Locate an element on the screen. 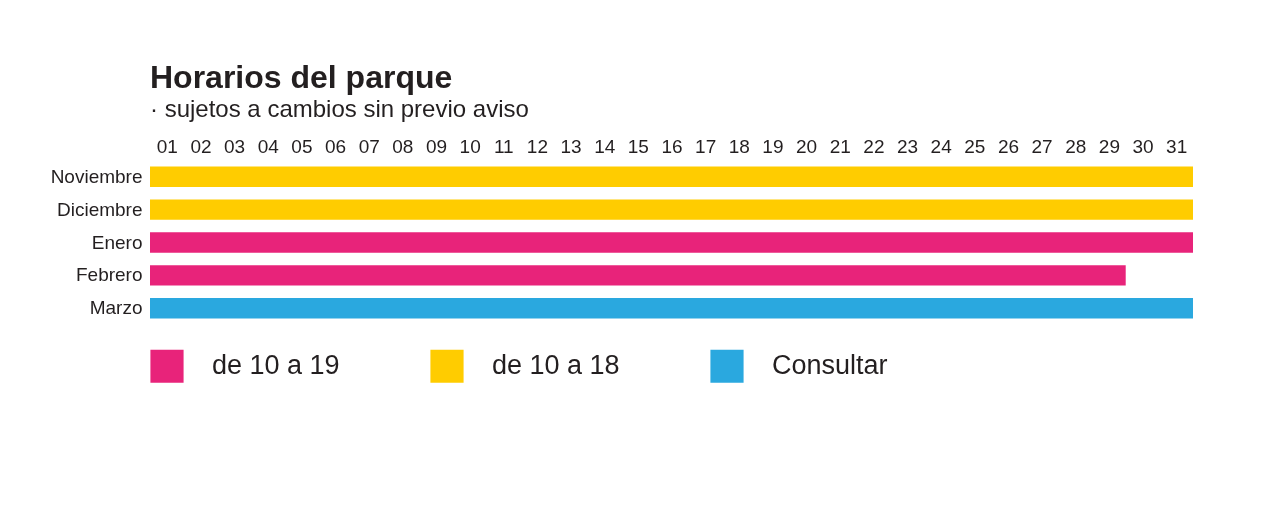  y-tick-label: Noviembre is located at coordinates (96, 176).